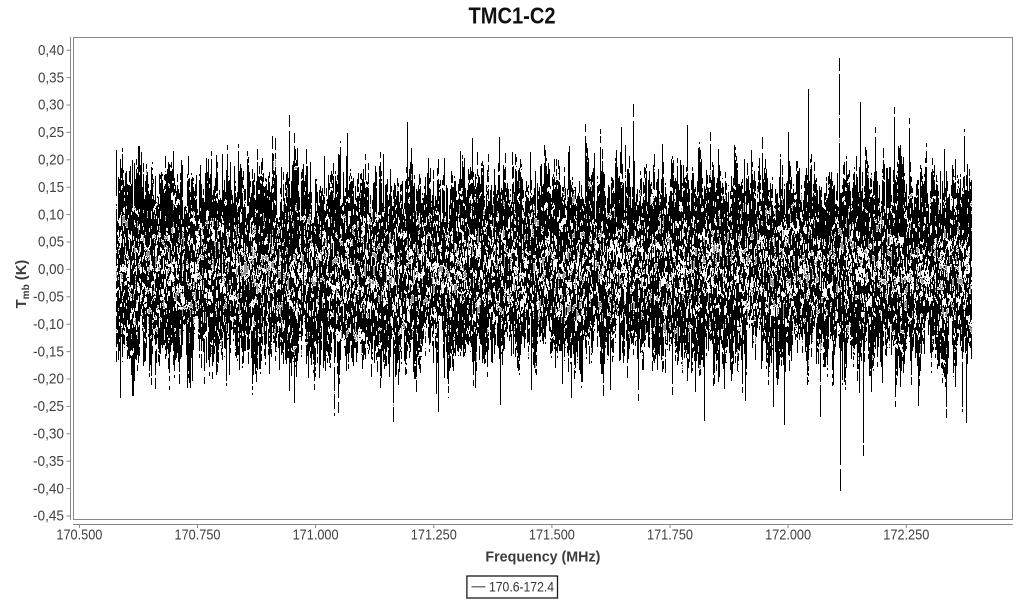 The width and height of the screenshot is (1024, 600). Describe the element at coordinates (434, 536) in the screenshot. I see `svg-text: 171.250` at that location.